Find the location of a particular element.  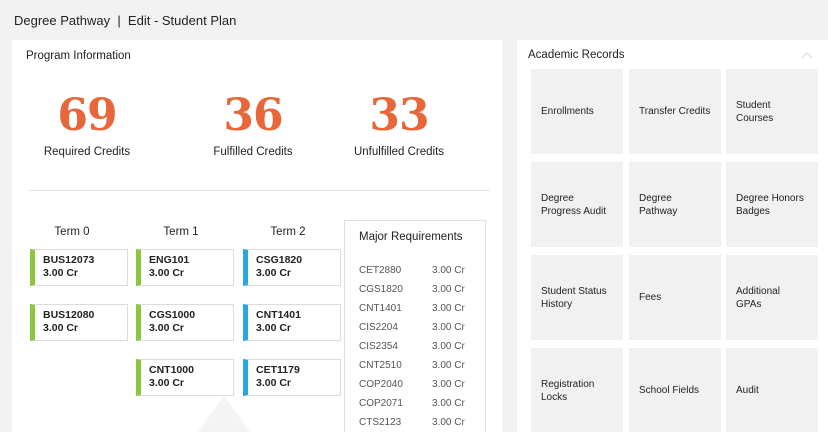

fulfilled-credits-value: 36 is located at coordinates (253, 115).